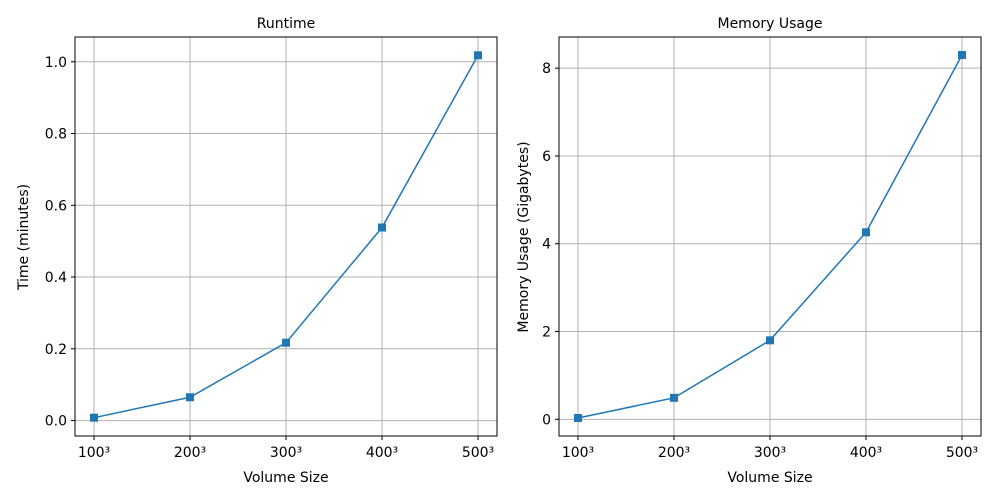 This screenshot has width=1000, height=500. Describe the element at coordinates (546, 69) in the screenshot. I see `y-tick-label: 8` at that location.